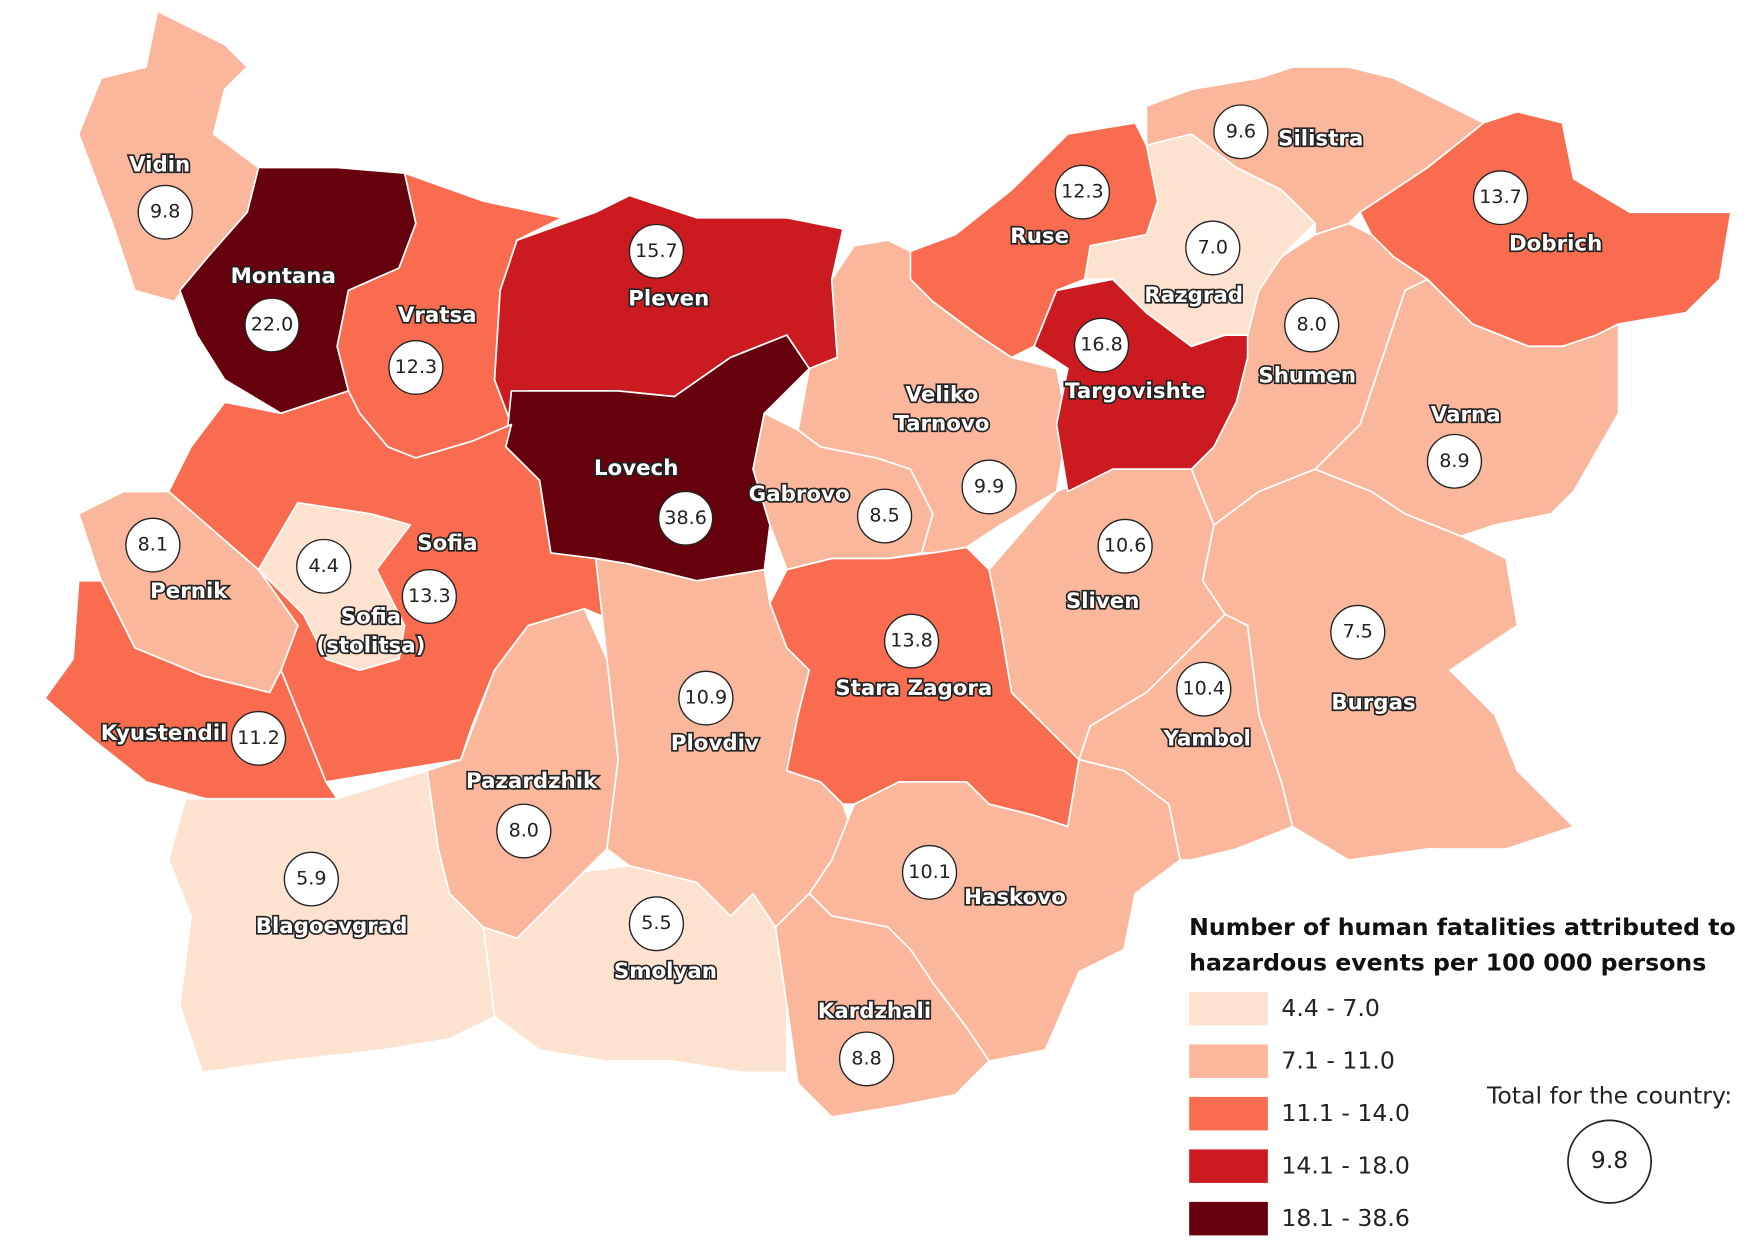 This screenshot has height=1240, width=1754. Describe the element at coordinates (941, 424) in the screenshot. I see `region-name: Tarnovo` at that location.